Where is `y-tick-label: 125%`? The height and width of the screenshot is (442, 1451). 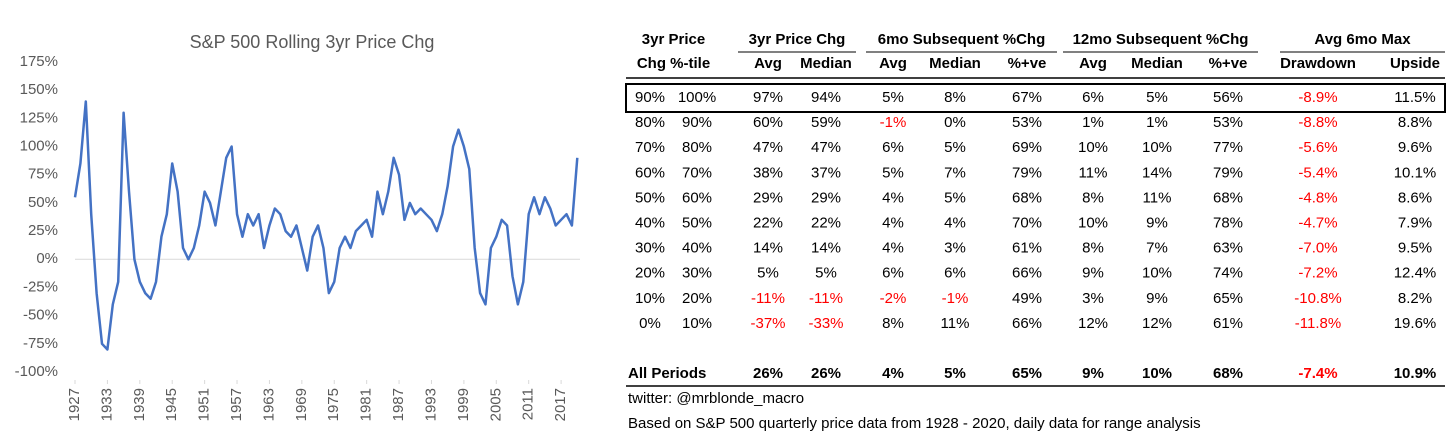
y-tick-label: 125% is located at coordinates (39, 117).